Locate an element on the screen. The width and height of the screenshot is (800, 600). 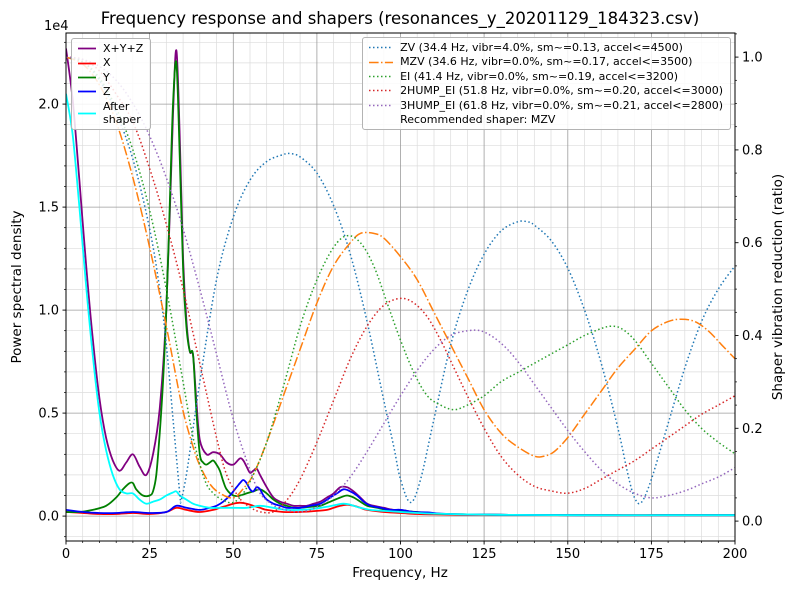
svg-text: 0.4 is located at coordinates (752, 336).